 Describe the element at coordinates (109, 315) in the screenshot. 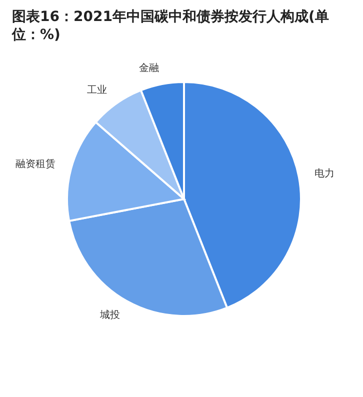

I see `slice-label: 城投` at that location.